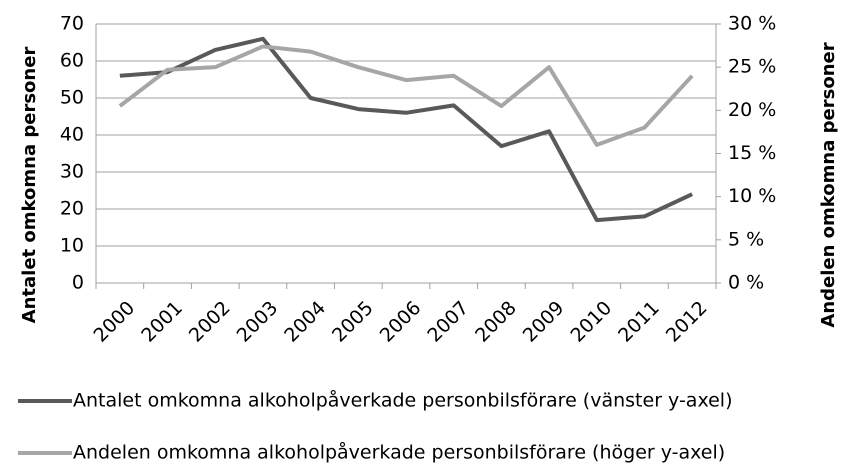  Describe the element at coordinates (544, 322) in the screenshot. I see `x-tick-label: 2009` at that location.